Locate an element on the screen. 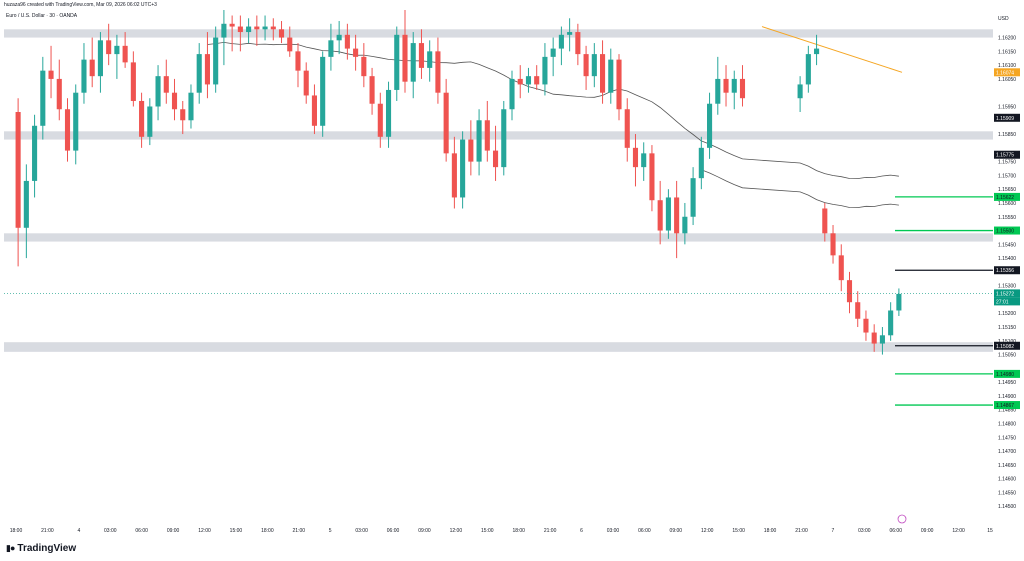 The image size is (1024, 561). x-tick-label-28: 06:00 is located at coordinates (895, 531).